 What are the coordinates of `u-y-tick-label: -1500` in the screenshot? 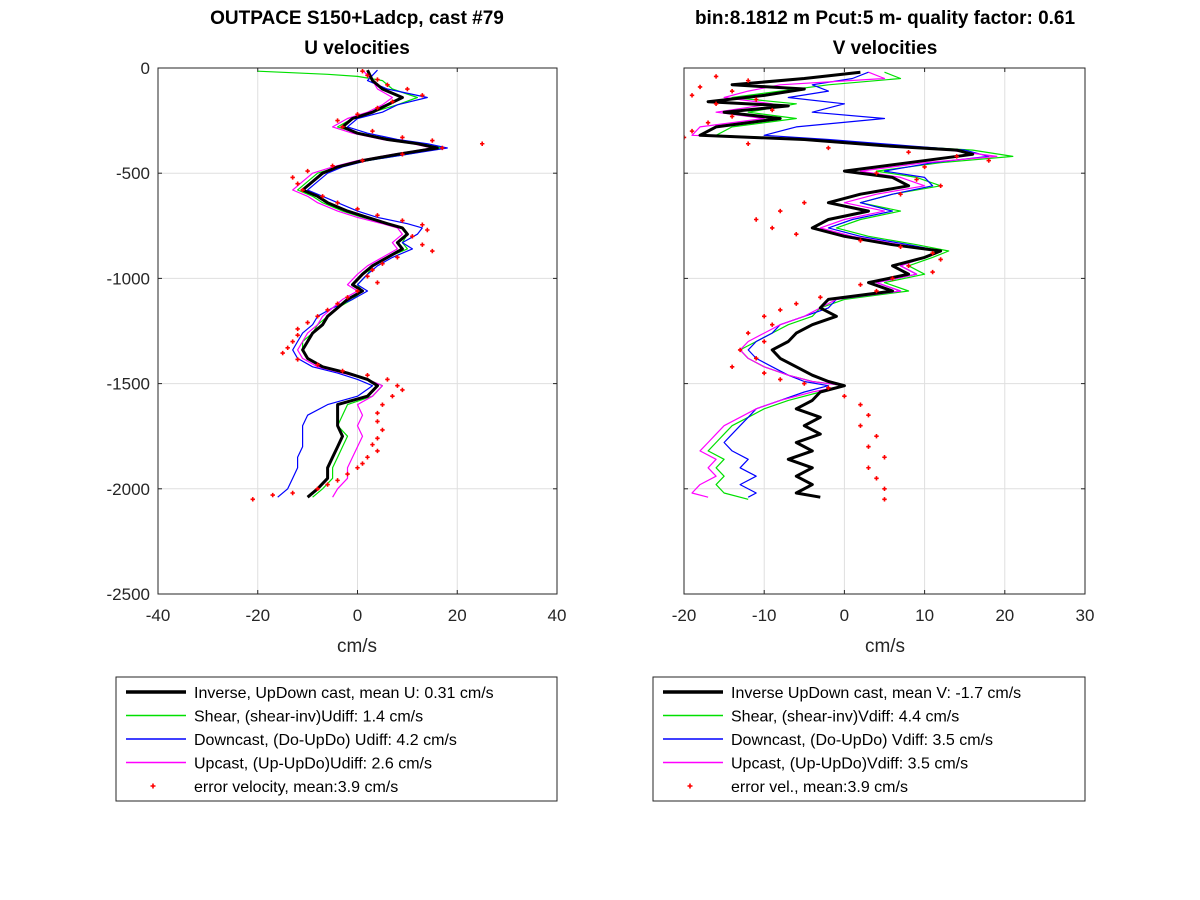 It's located at (128, 384).